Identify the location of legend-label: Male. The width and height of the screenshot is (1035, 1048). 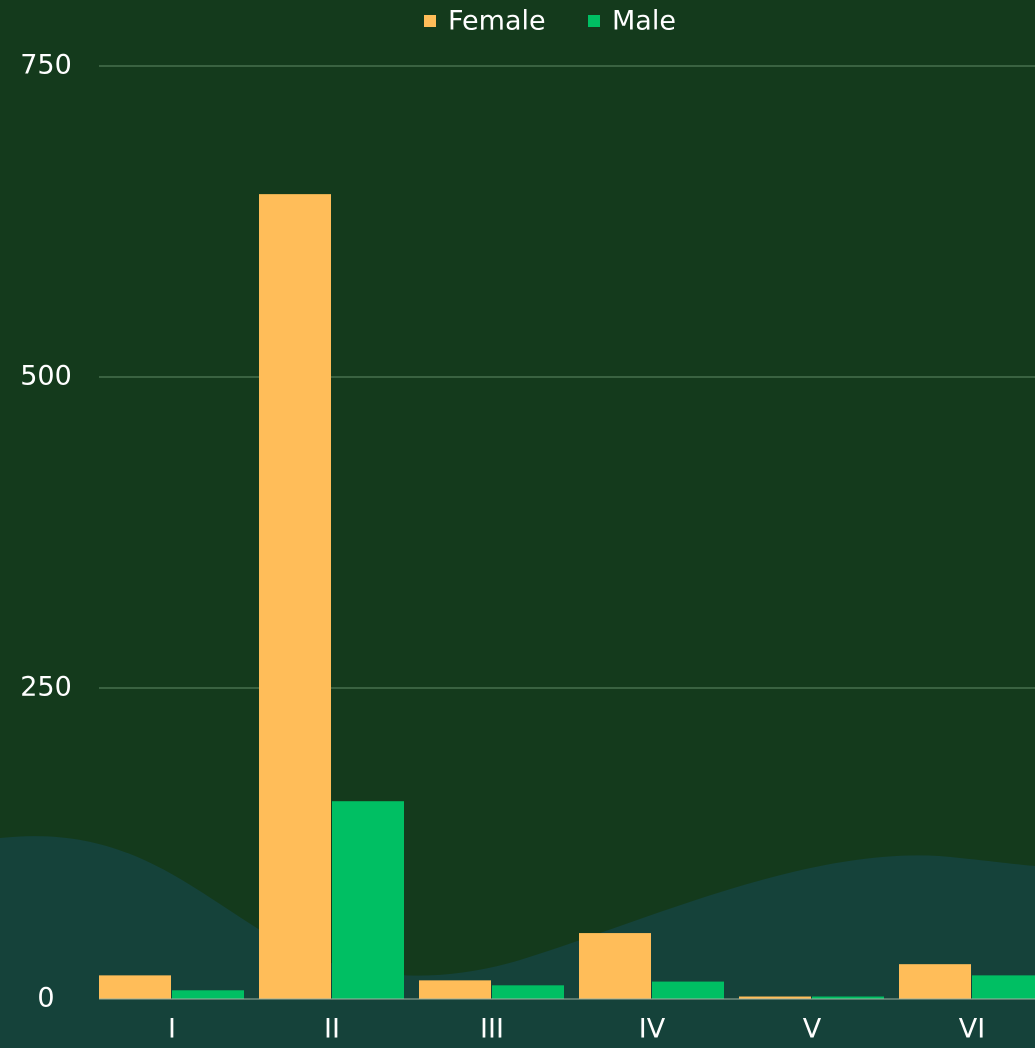
(644, 21).